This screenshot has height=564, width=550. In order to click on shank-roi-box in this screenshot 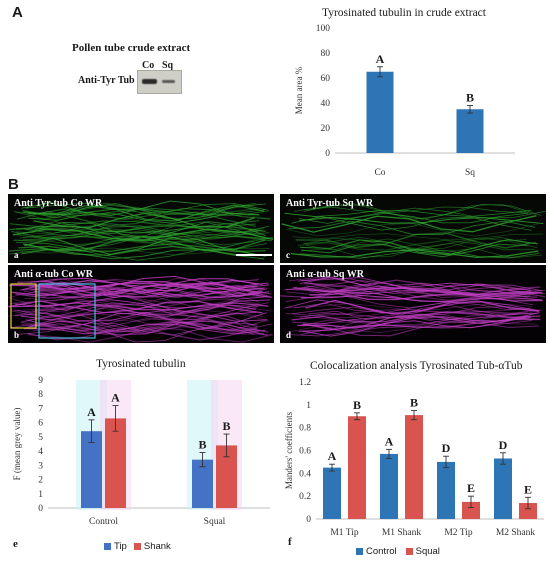, I will do `click(67, 311)`.